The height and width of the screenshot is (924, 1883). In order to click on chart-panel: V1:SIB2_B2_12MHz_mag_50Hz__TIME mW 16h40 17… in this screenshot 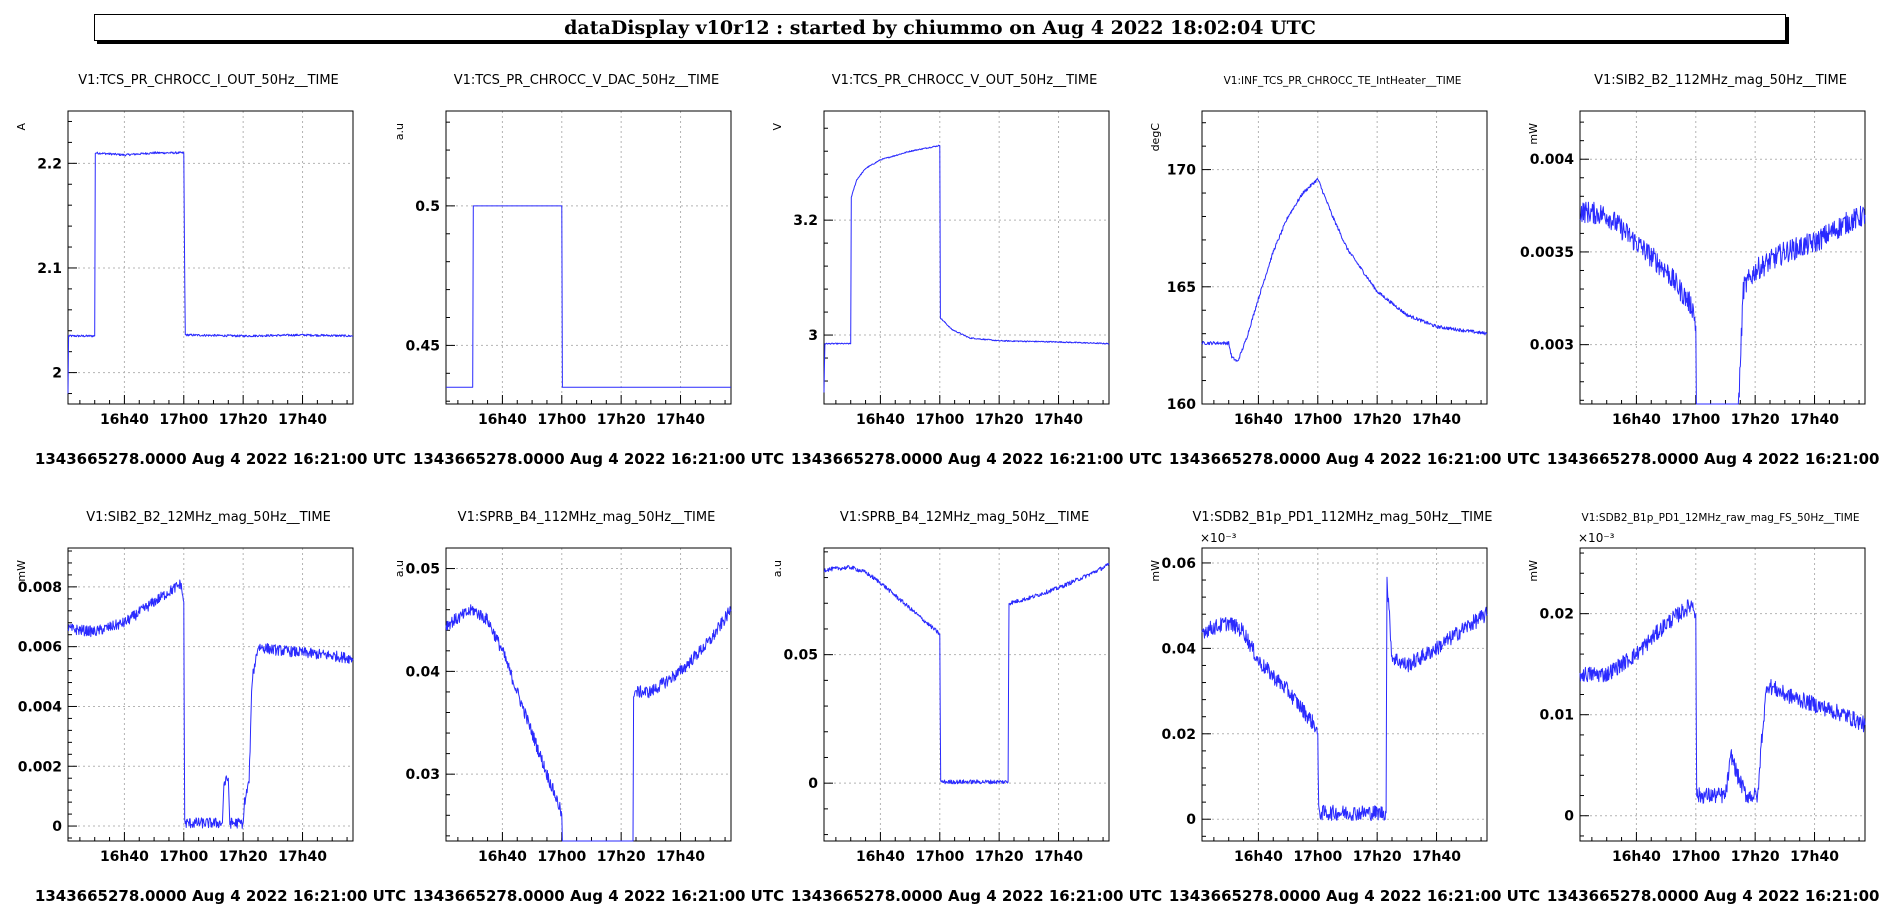, I will do `click(210, 707)`.